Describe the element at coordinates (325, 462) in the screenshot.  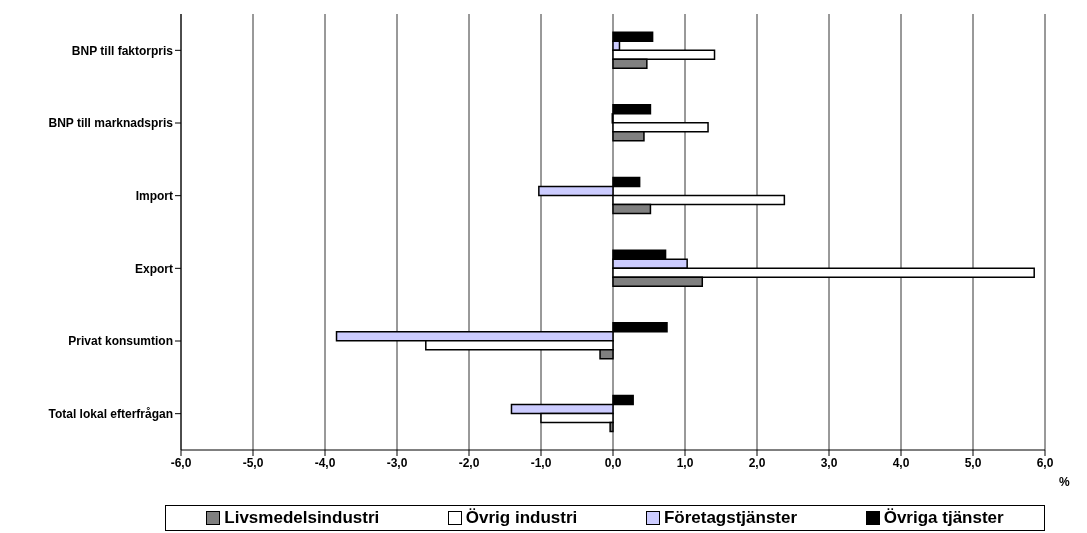
I see `x-tick-label: -4,0` at that location.